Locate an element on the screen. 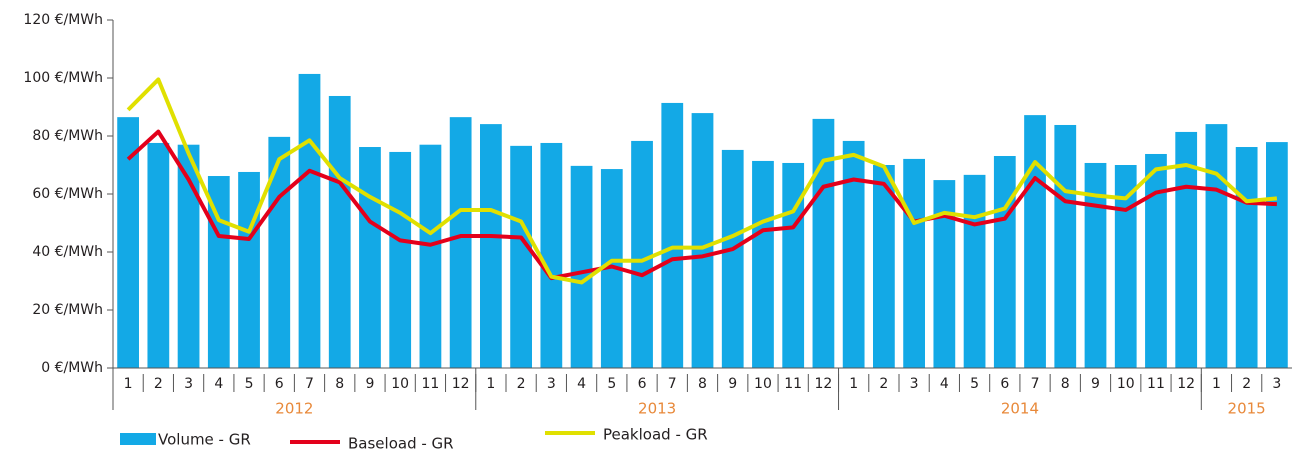 The image size is (1298, 452). y-tick-label: 40 €/MWh is located at coordinates (67, 252).